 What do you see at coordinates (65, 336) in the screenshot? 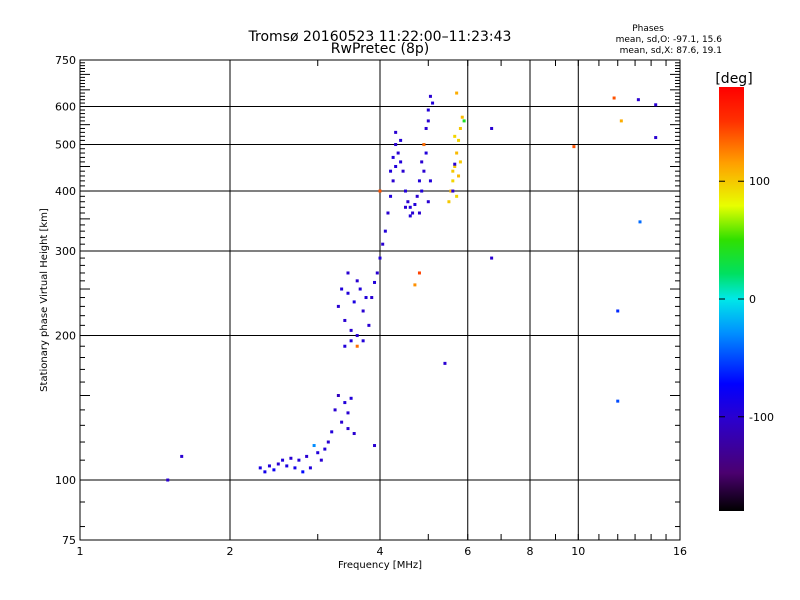
I see `y-tick-label: 200` at bounding box center [65, 336].